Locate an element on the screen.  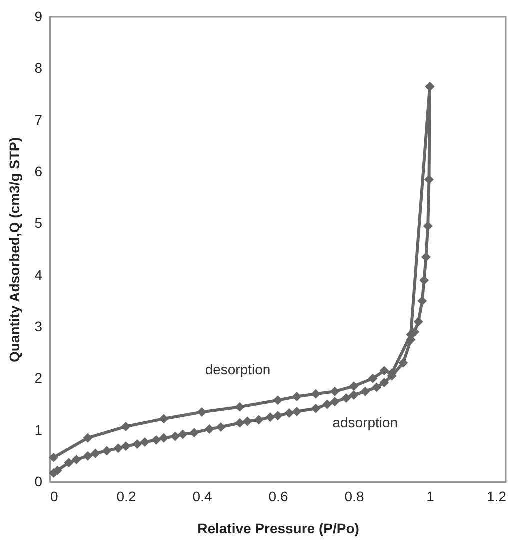
x-tick-label: 1 is located at coordinates (430, 496).